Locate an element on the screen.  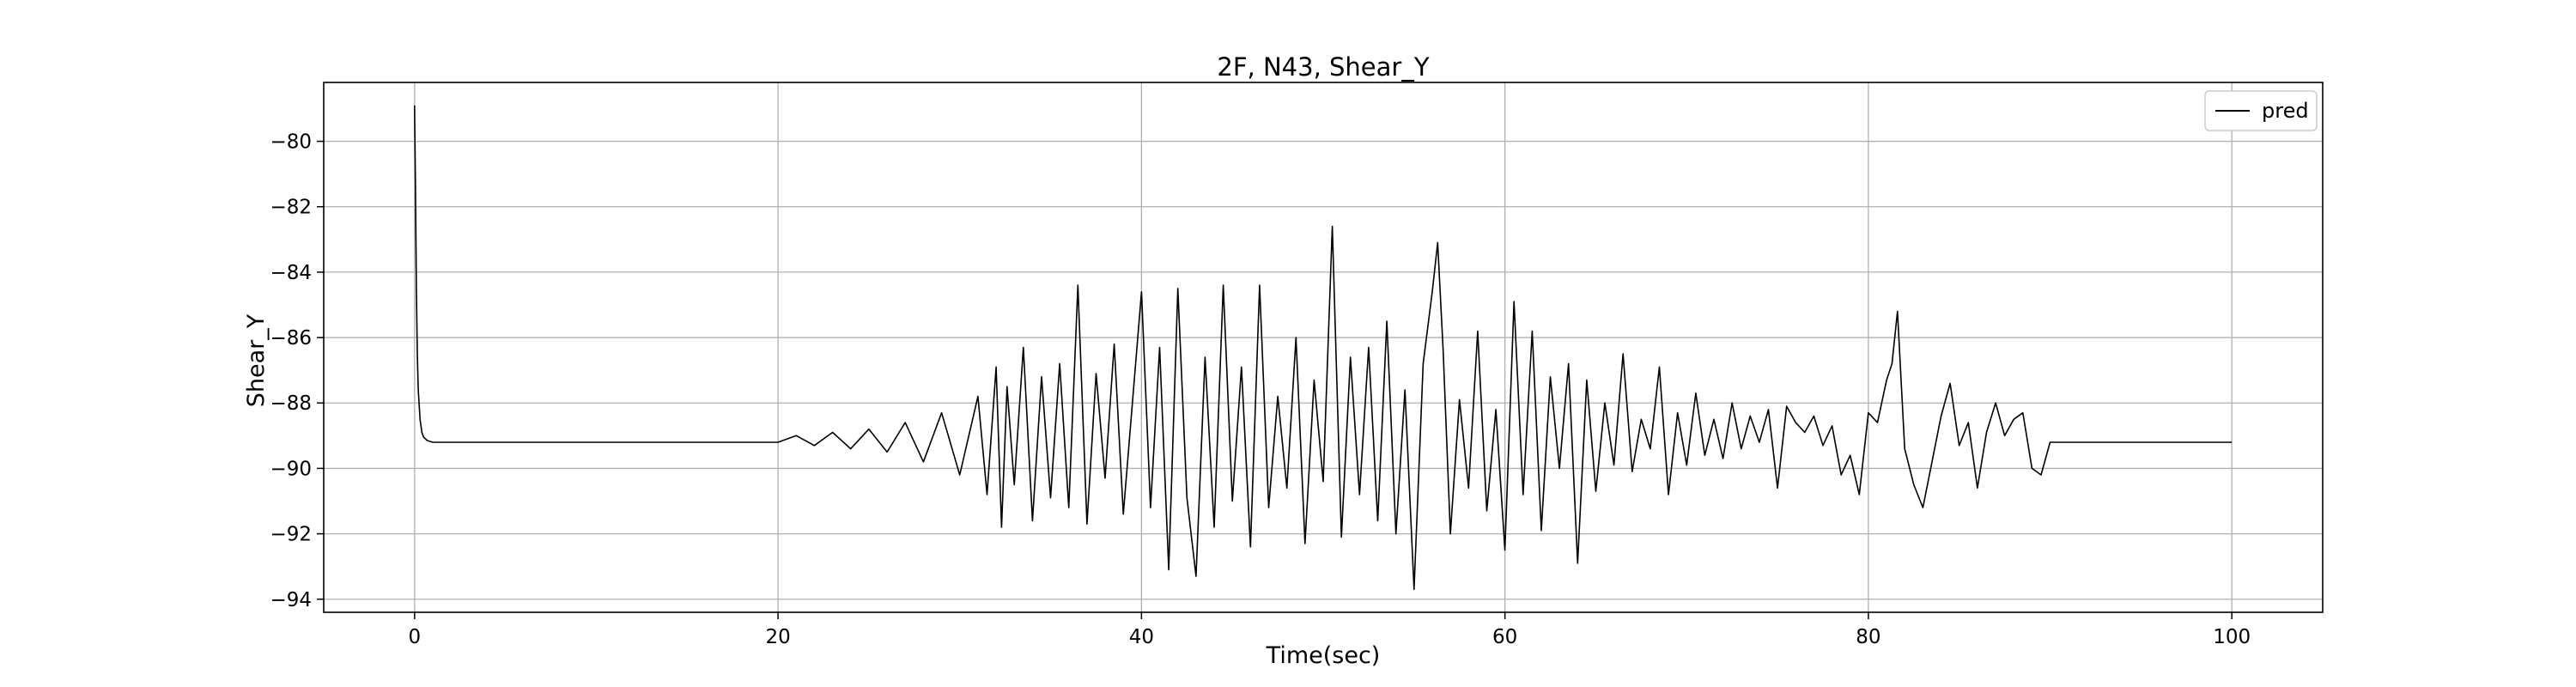
x-axis: 0 20 40 60 80 100 is located at coordinates (1330, 630).